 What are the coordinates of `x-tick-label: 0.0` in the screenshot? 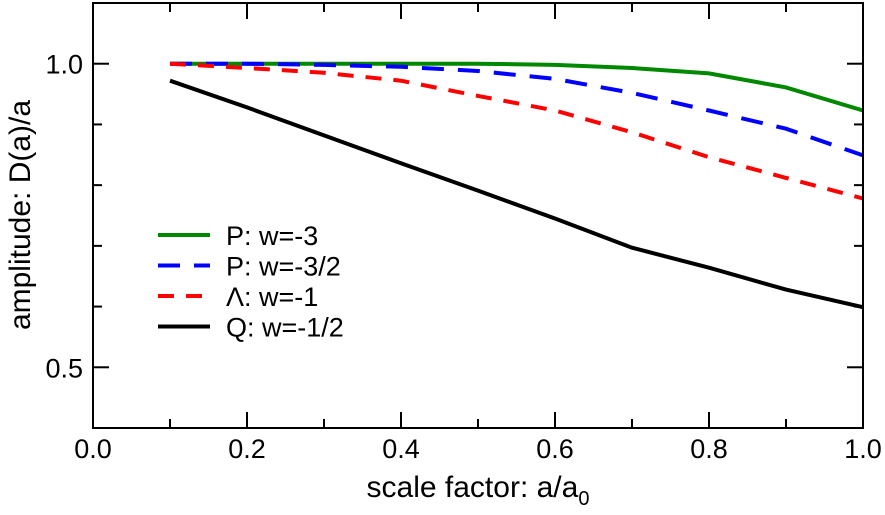 It's located at (93, 449).